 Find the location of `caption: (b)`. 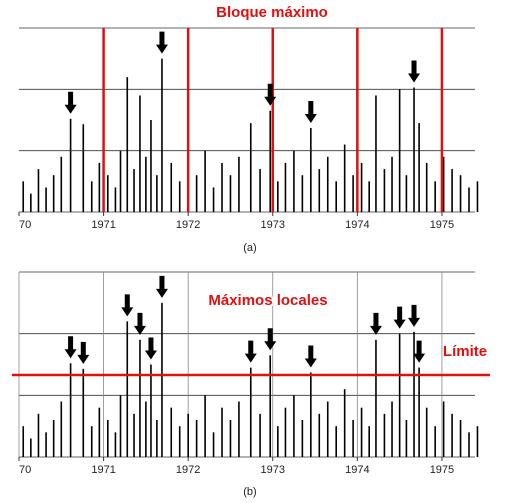

caption: (b) is located at coordinates (249, 492).